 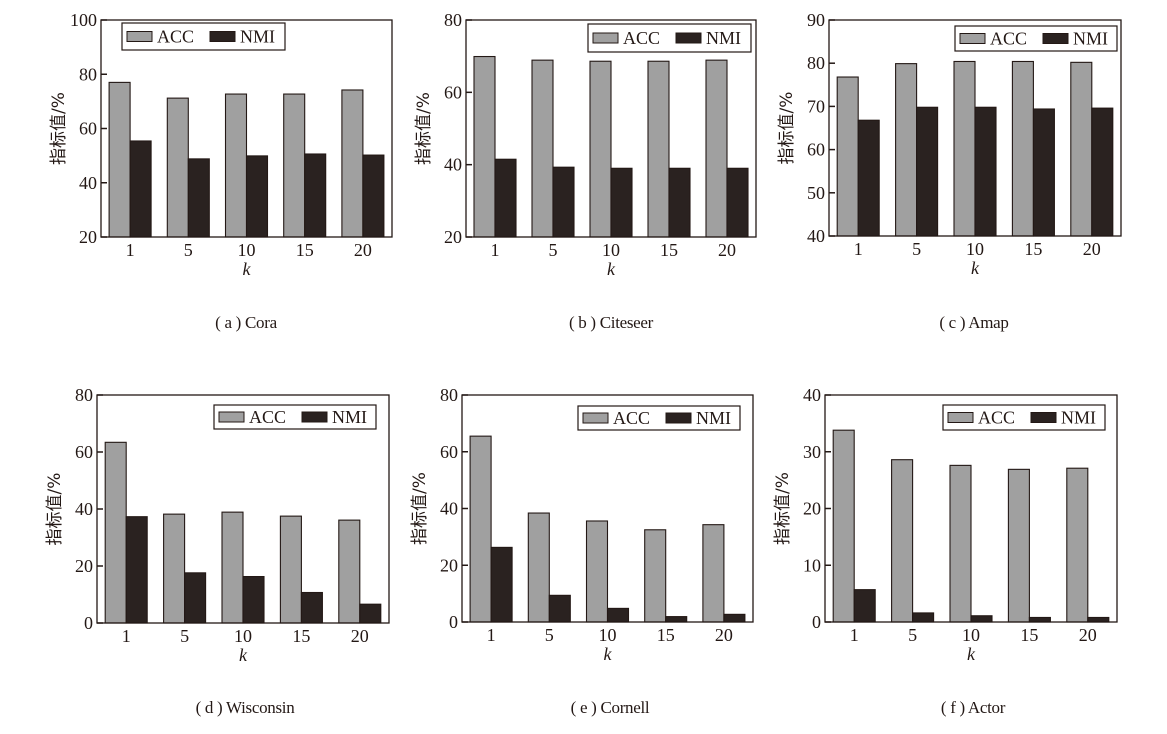 I want to click on y-tick-label: 100, so click(x=83, y=20).